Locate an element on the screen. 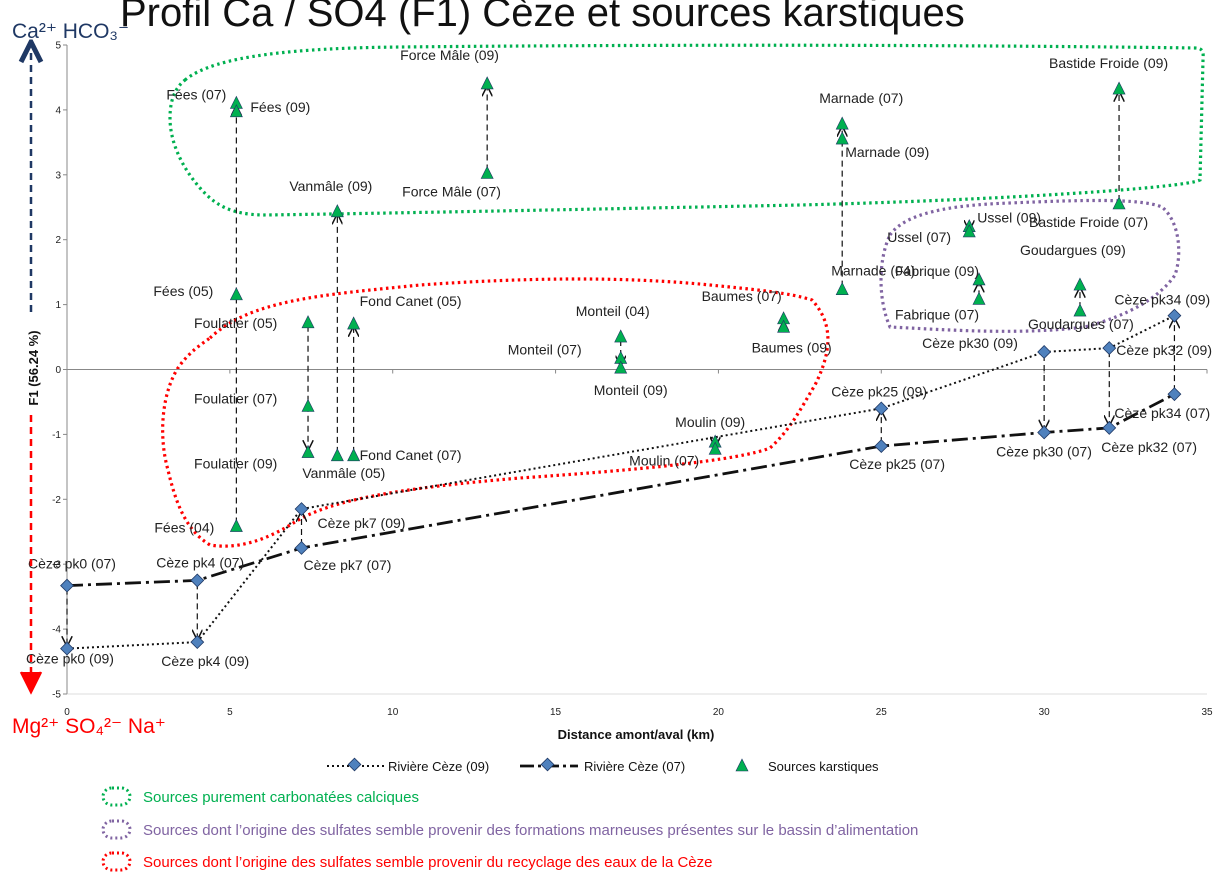 The height and width of the screenshot is (877, 1227). zone-legend-swatch-carbonate is located at coordinates (116, 796).